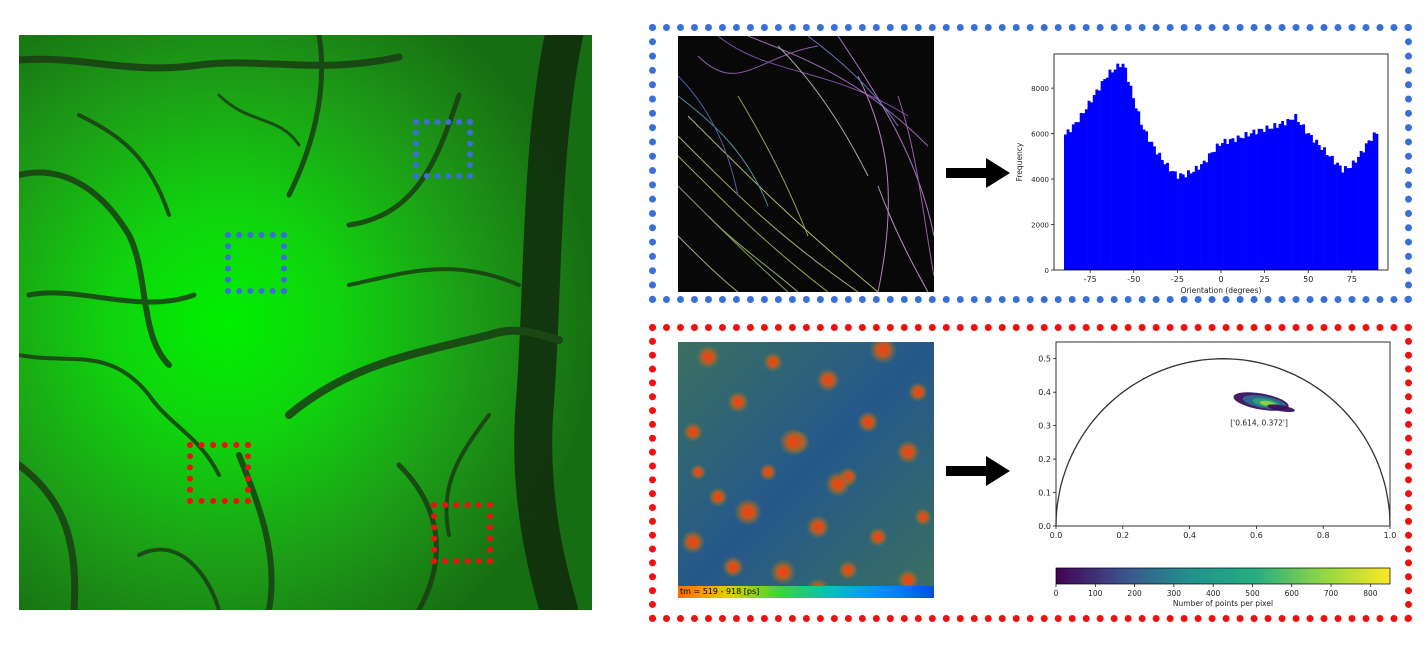 This screenshot has height=645, width=1428. I want to click on y-tick-label: 0.1, so click(1044, 493).